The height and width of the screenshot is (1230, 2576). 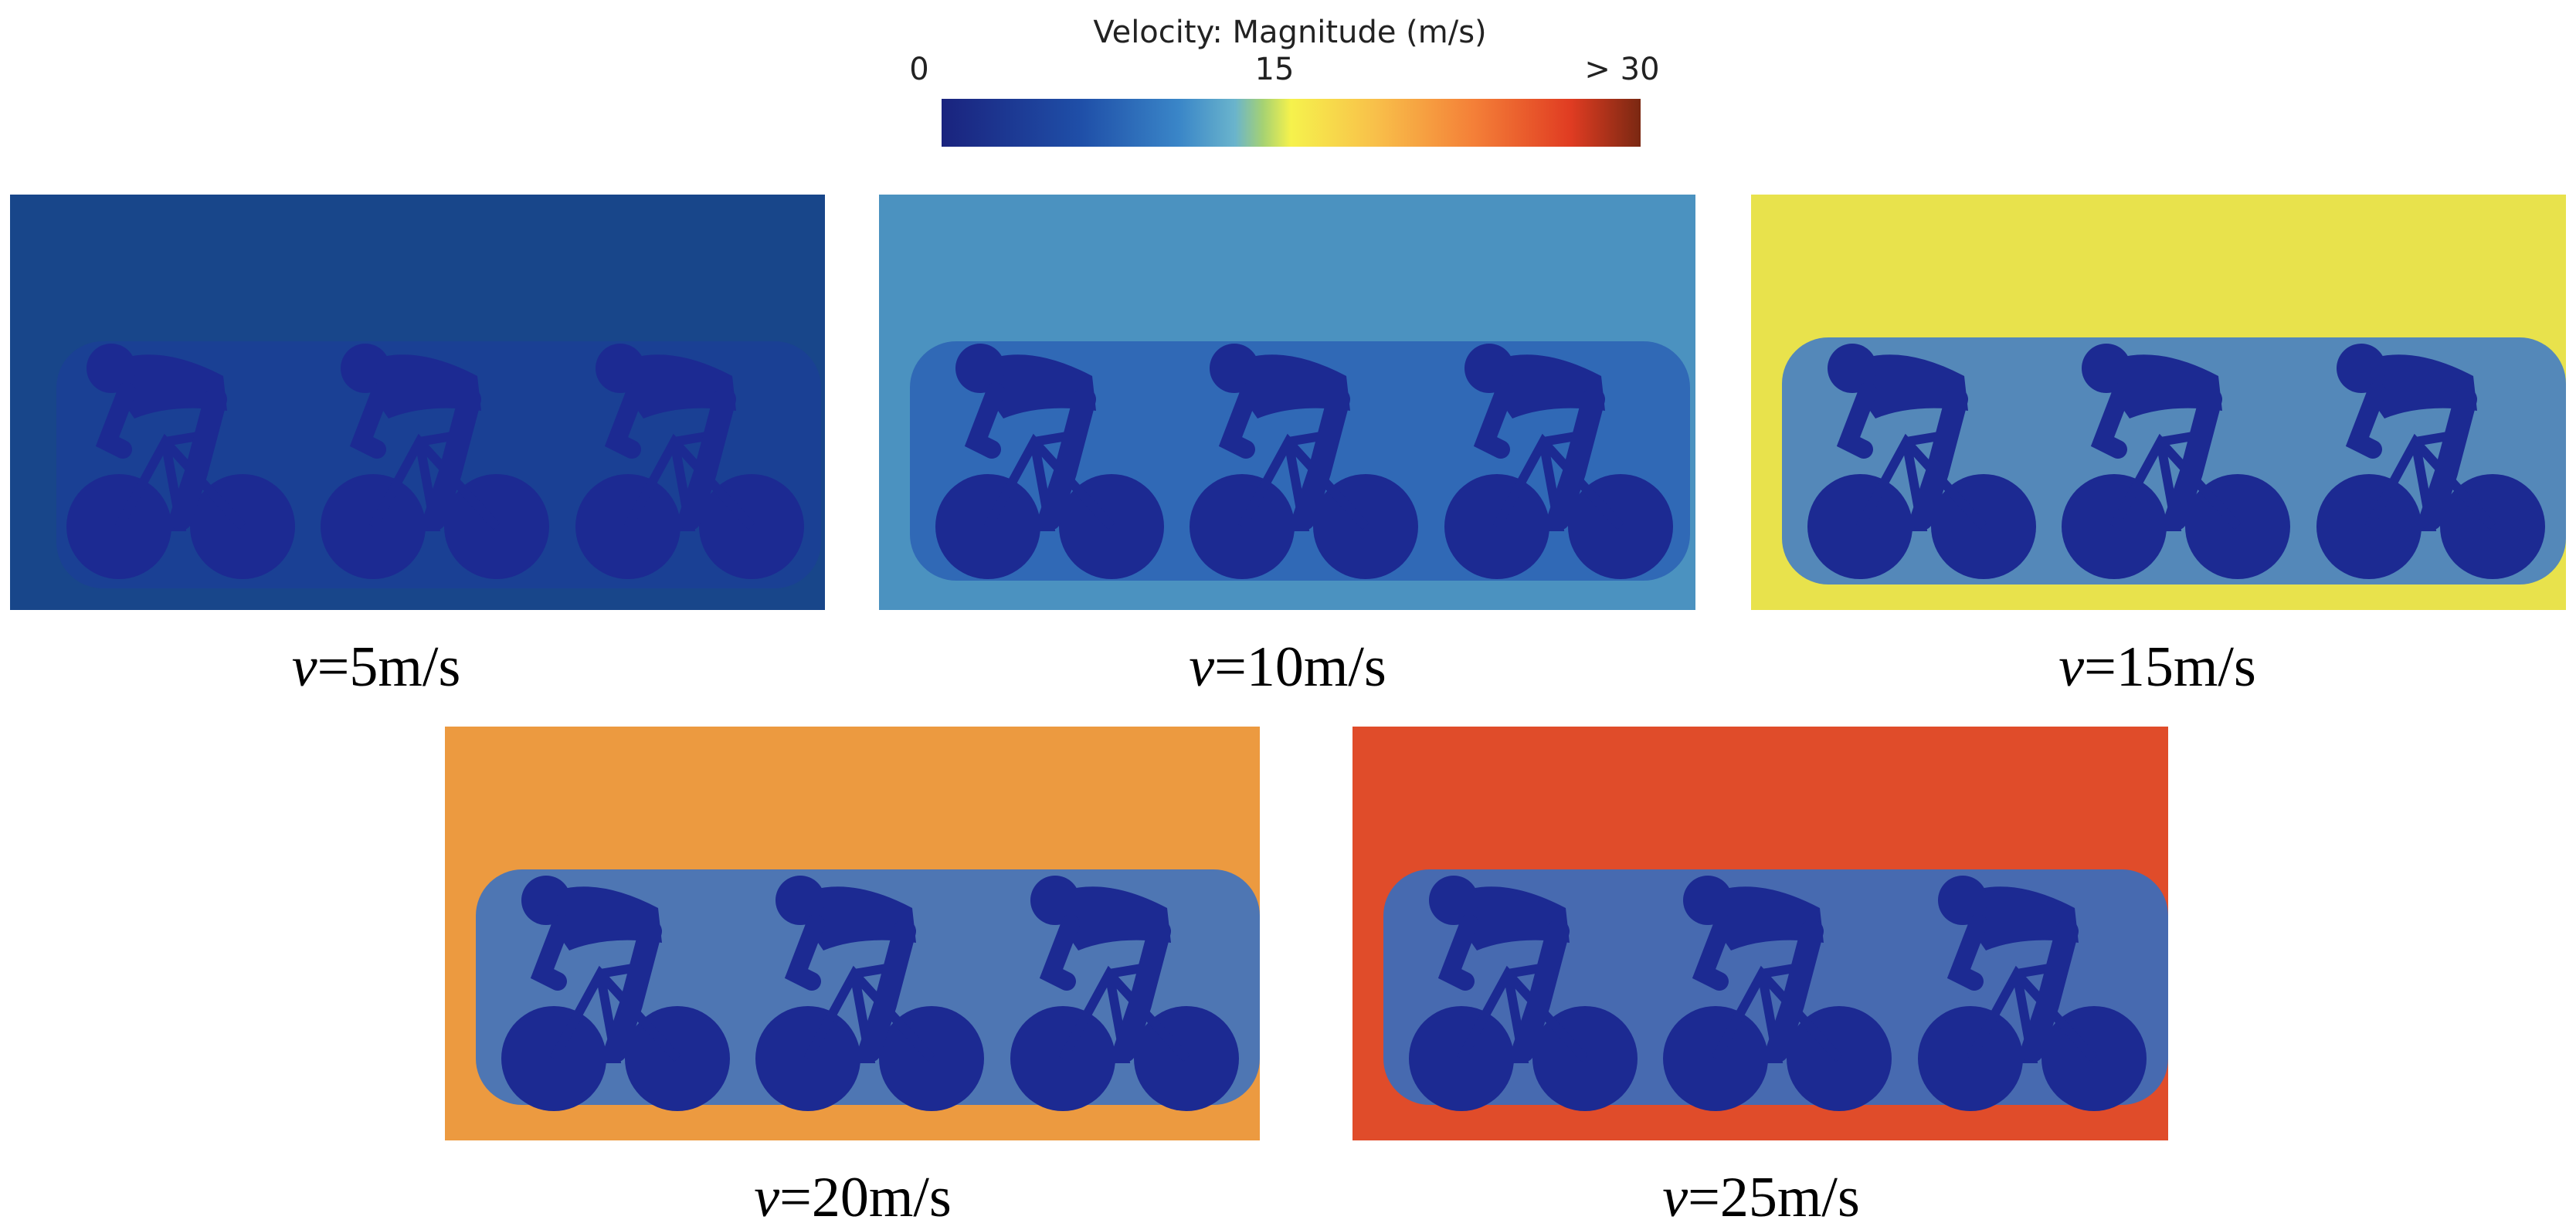 I want to click on colorbar-tick: 0, so click(x=919, y=69).